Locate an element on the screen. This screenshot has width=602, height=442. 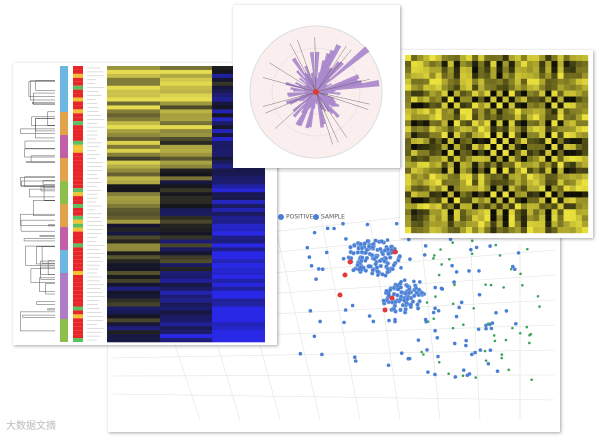
dendrogram-branch is located at coordinates (49, 193).